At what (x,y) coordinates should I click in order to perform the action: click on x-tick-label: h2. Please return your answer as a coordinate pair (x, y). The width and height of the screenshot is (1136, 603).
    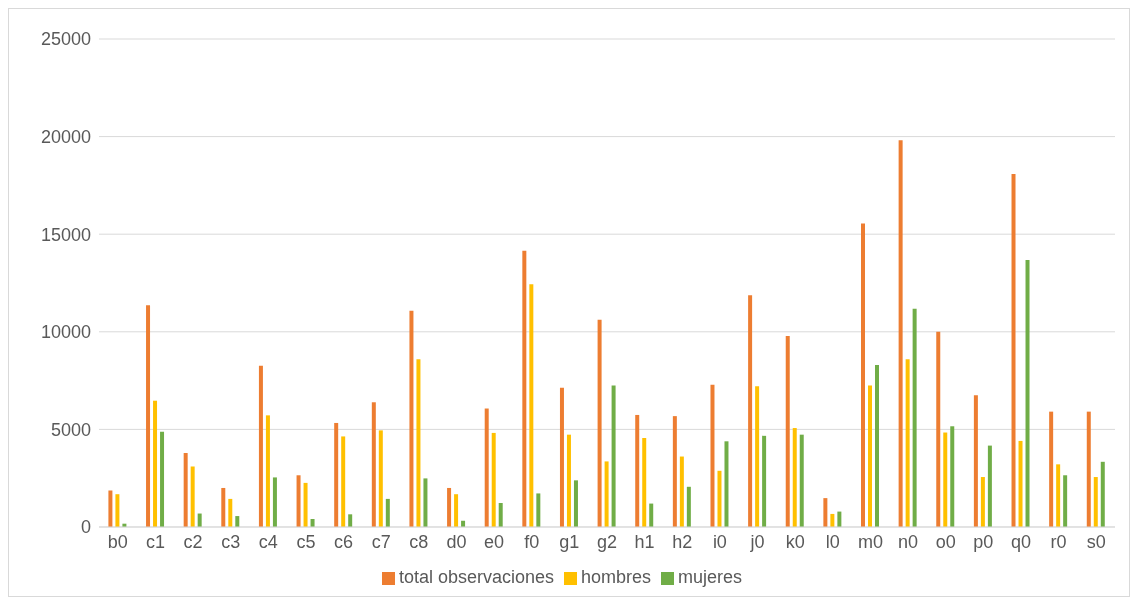
    Looking at the image, I should click on (682, 541).